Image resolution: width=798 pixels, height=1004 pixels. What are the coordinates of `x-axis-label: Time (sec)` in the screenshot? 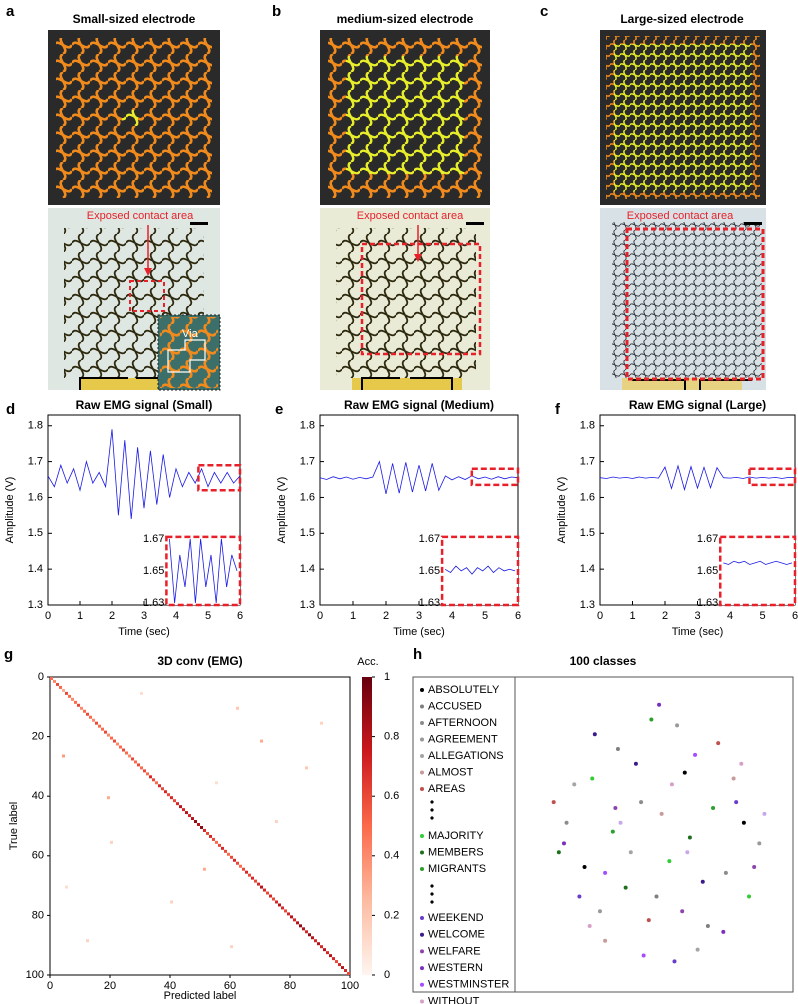 It's located at (698, 632).